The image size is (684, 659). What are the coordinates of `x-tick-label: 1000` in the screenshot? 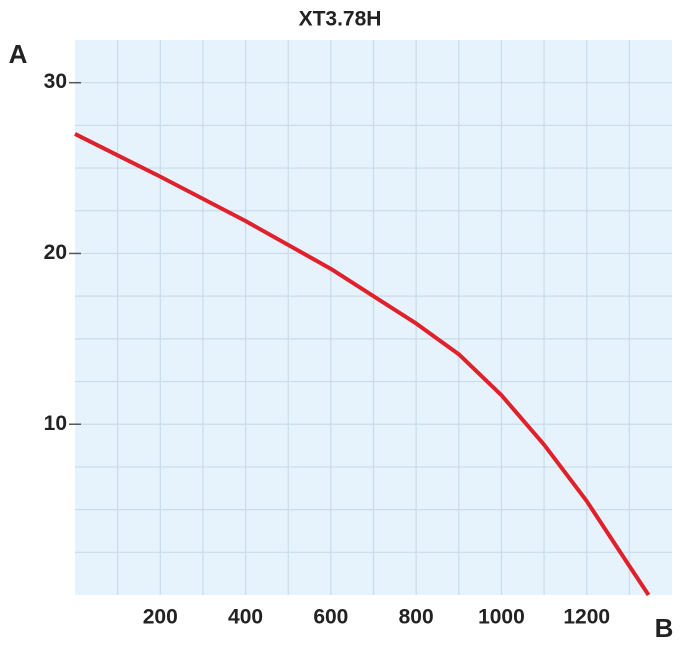 It's located at (501, 617).